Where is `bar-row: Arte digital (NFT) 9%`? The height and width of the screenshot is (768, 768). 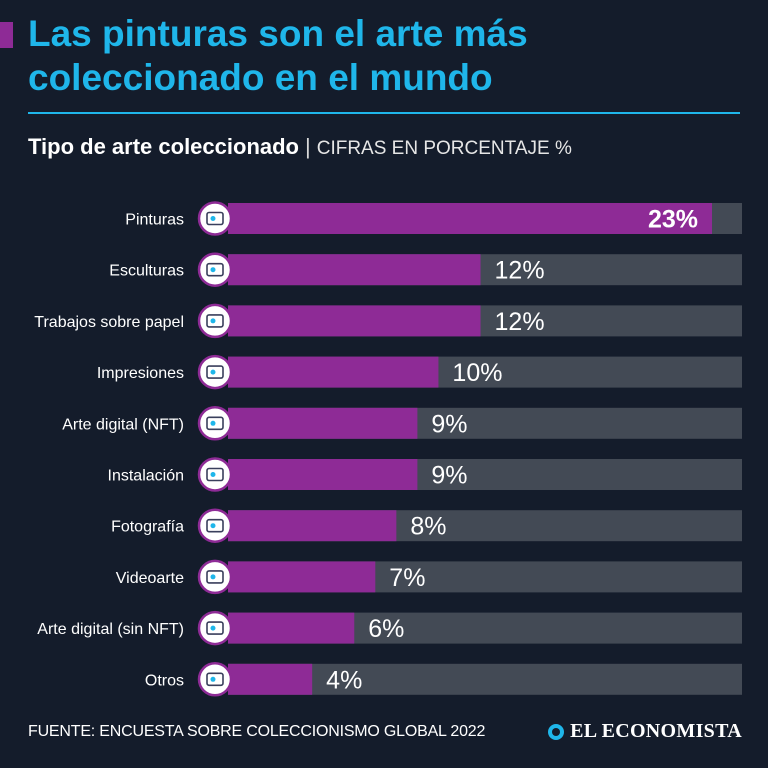 bar-row: Arte digital (NFT) 9% is located at coordinates (402, 423).